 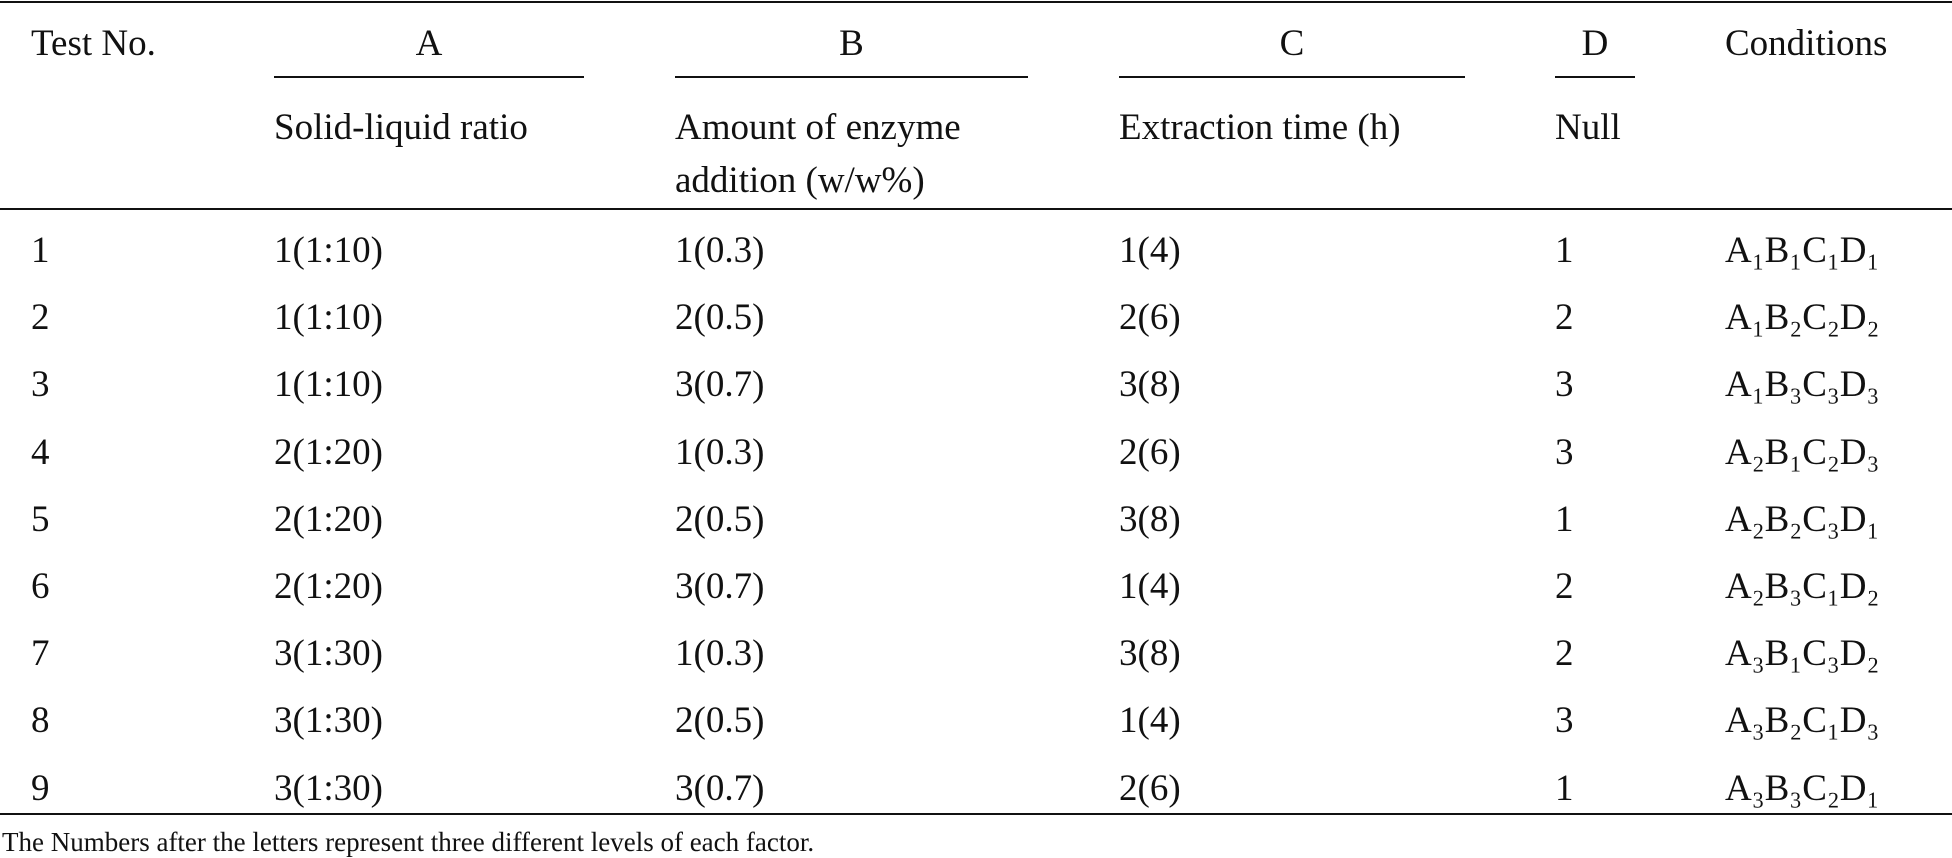 I want to click on table-cell: A₁B₃C₃D₃, so click(x=1802, y=385).